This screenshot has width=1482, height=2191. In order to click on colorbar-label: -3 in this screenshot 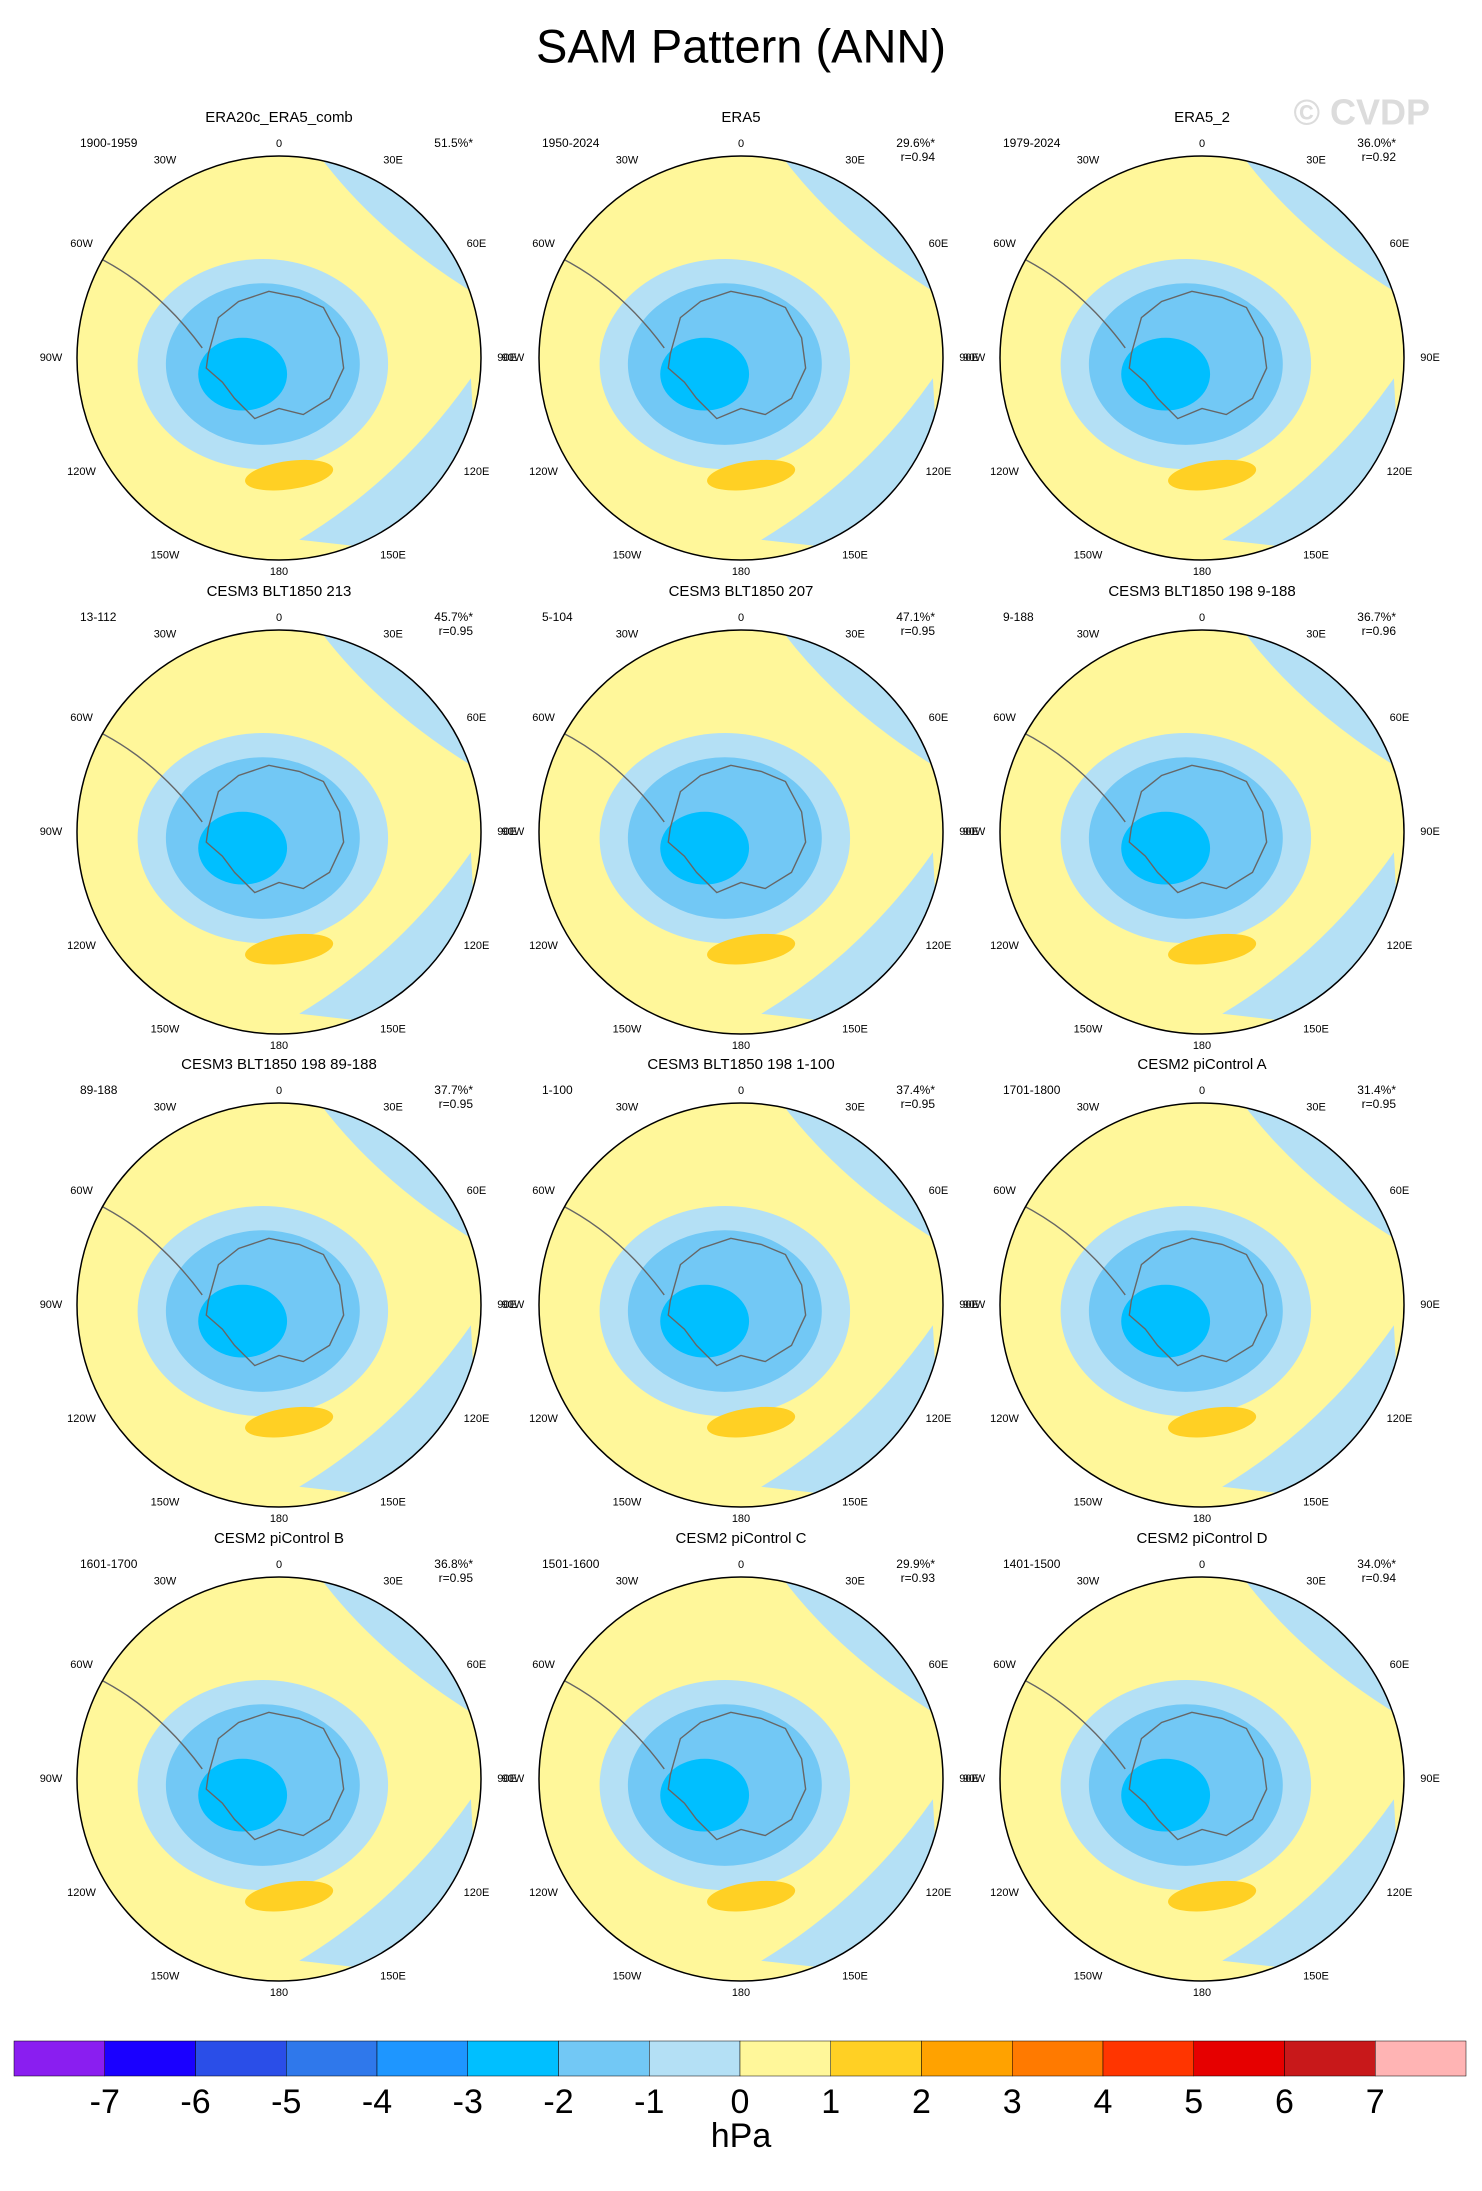, I will do `click(468, 2102)`.